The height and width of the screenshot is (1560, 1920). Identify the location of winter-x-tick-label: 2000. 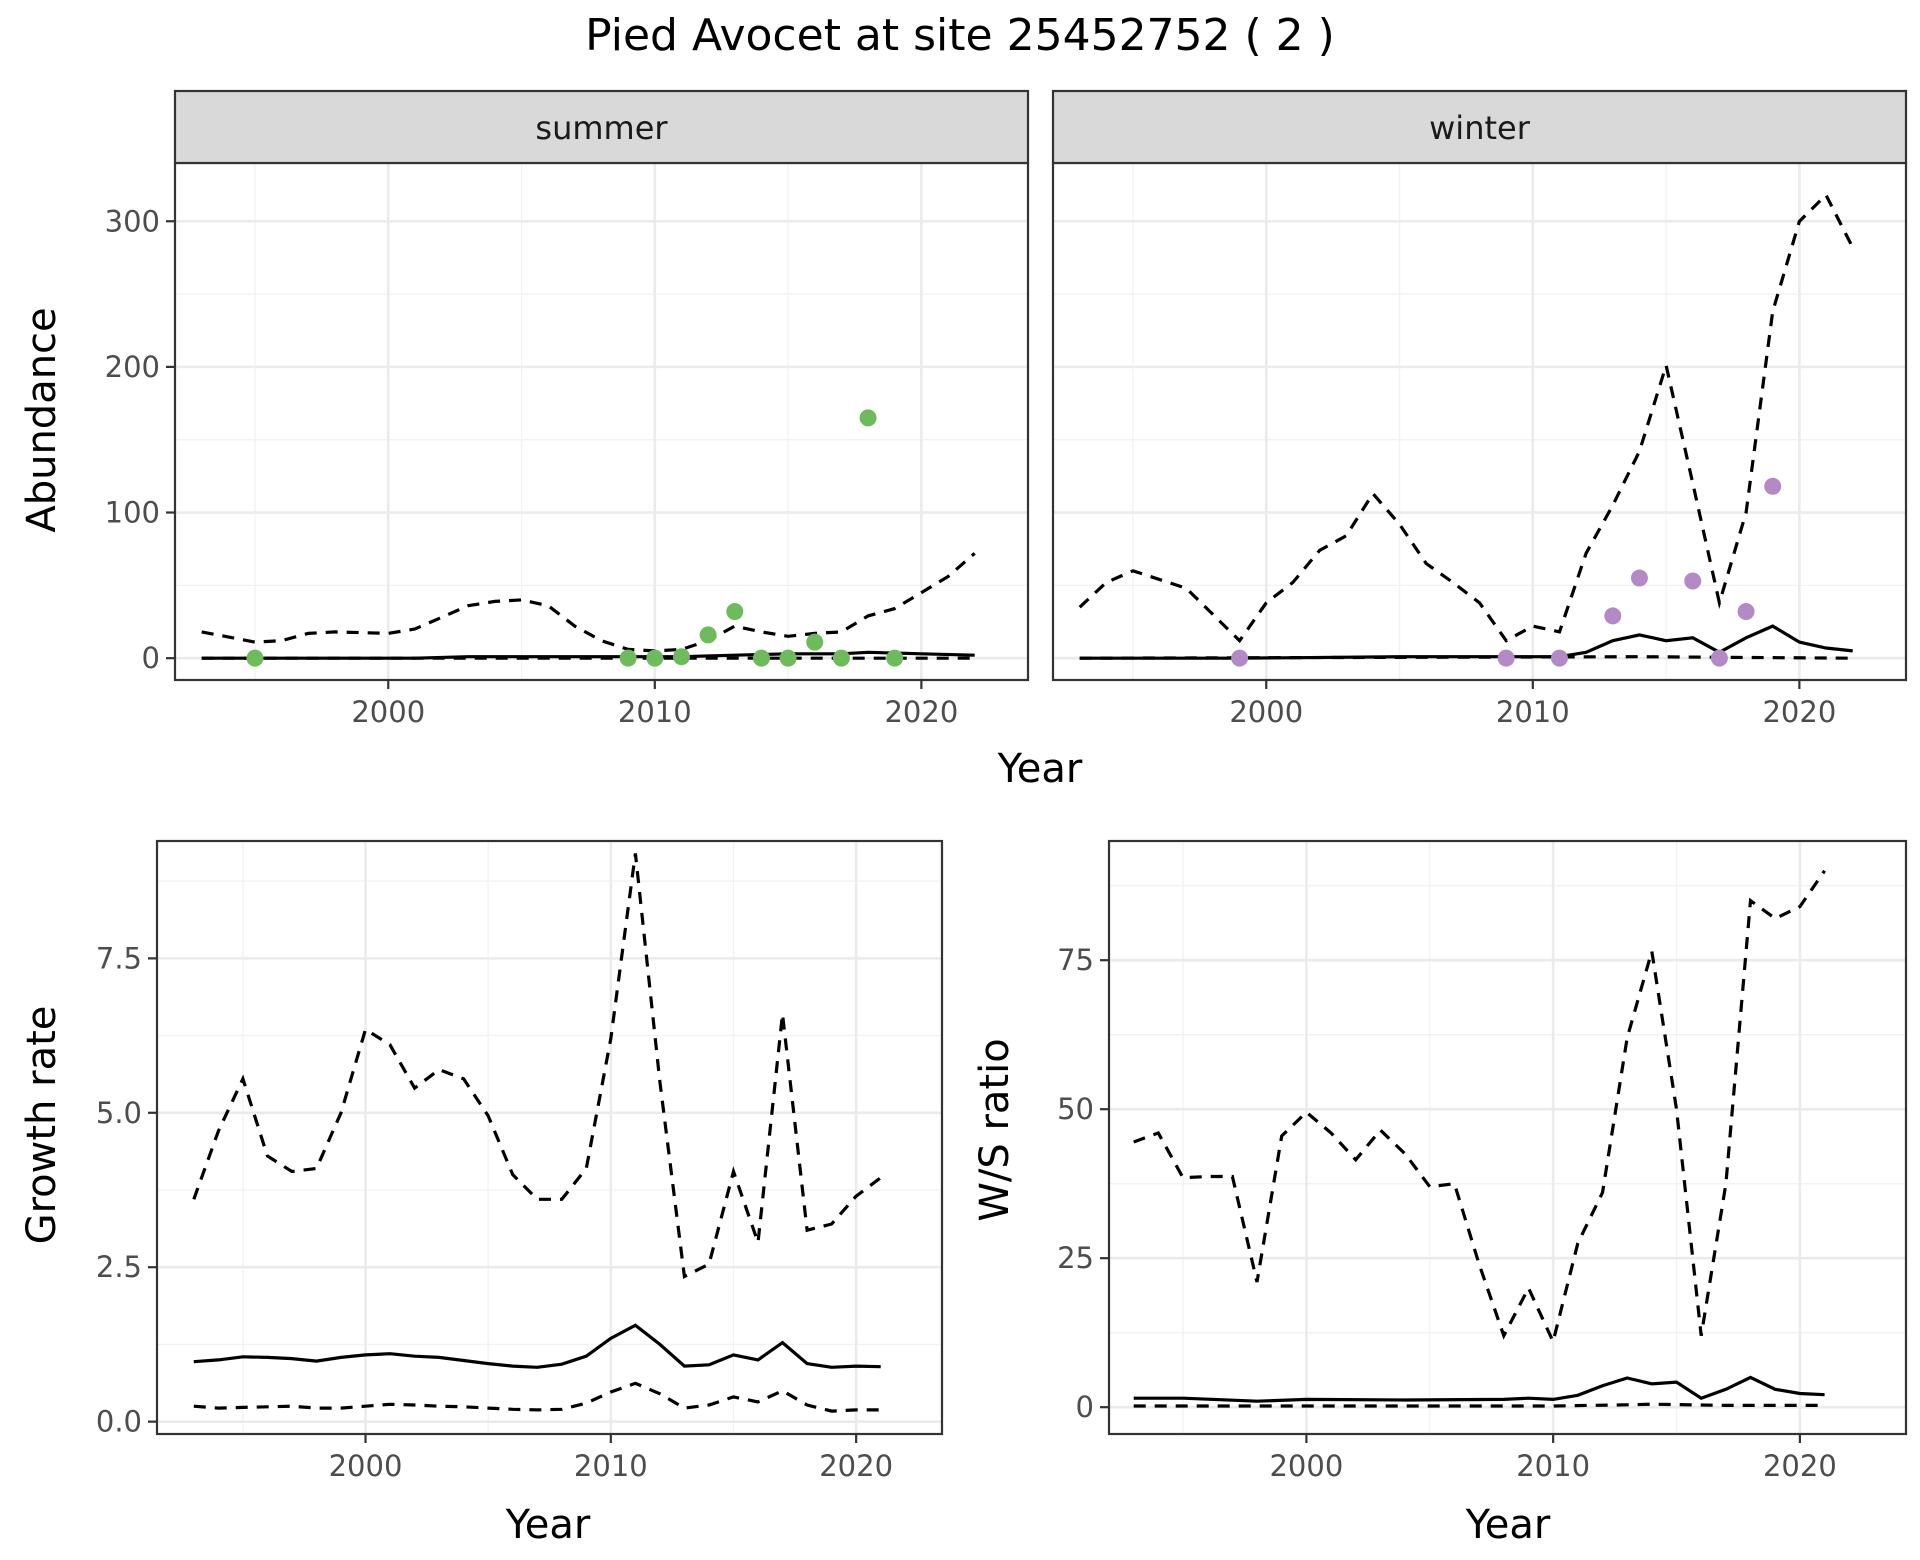
(1266, 712).